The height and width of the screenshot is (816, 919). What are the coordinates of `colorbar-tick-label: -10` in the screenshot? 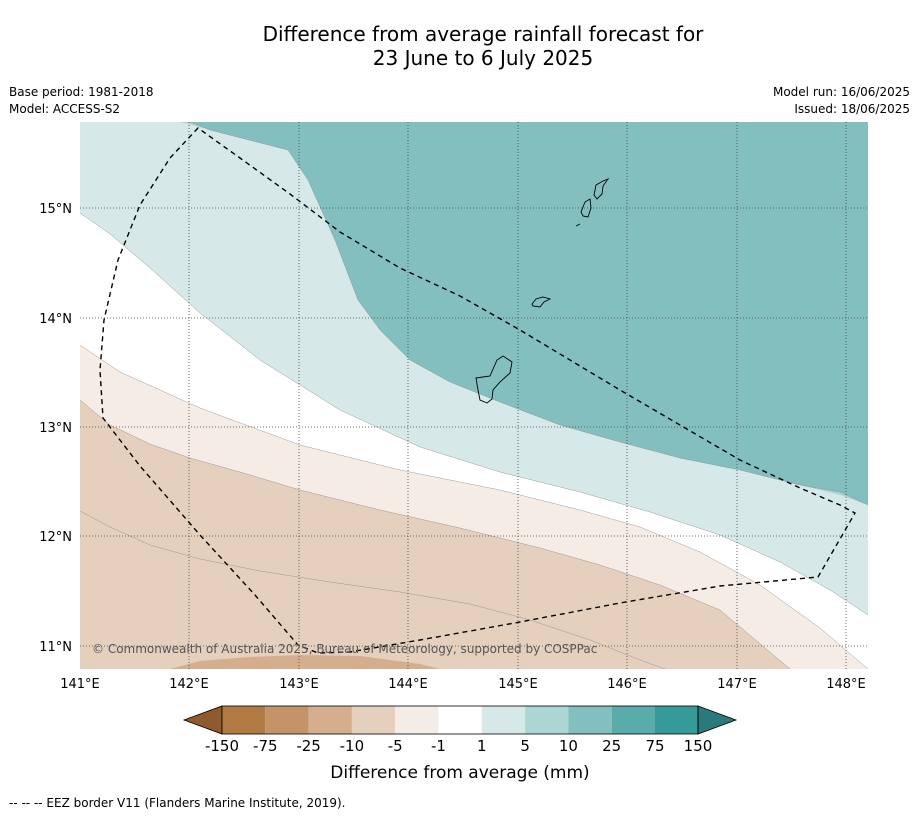 It's located at (352, 746).